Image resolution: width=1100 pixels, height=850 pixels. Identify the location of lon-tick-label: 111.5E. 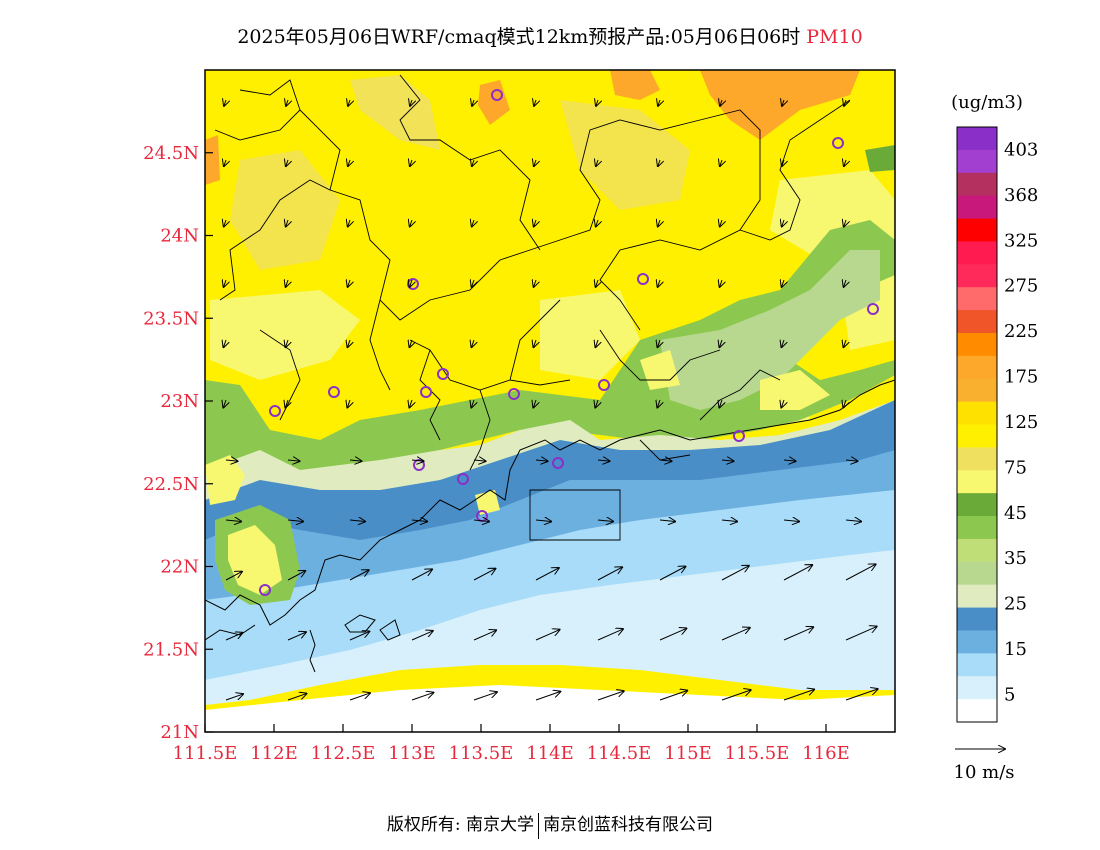
(205, 753).